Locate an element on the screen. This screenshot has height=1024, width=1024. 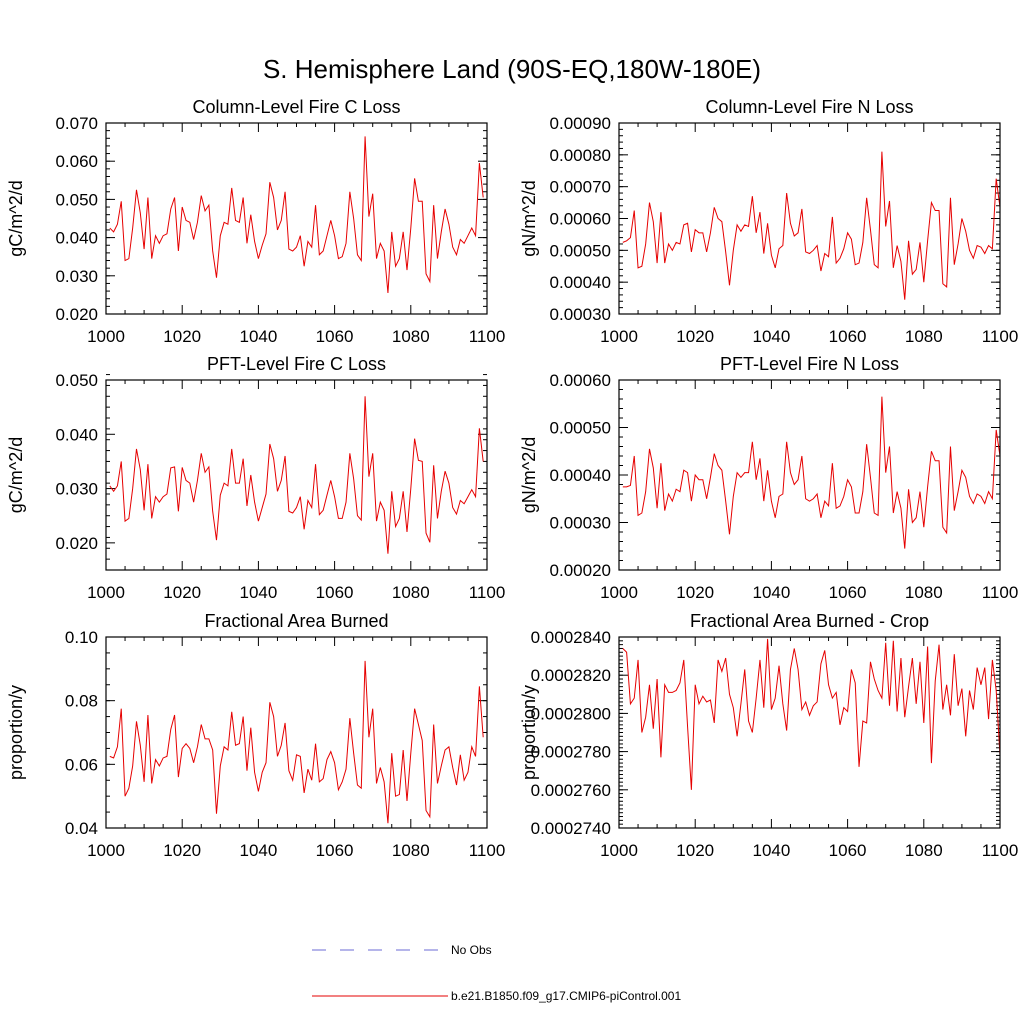
y-tick-label: 0.00080 is located at coordinates (580, 155).